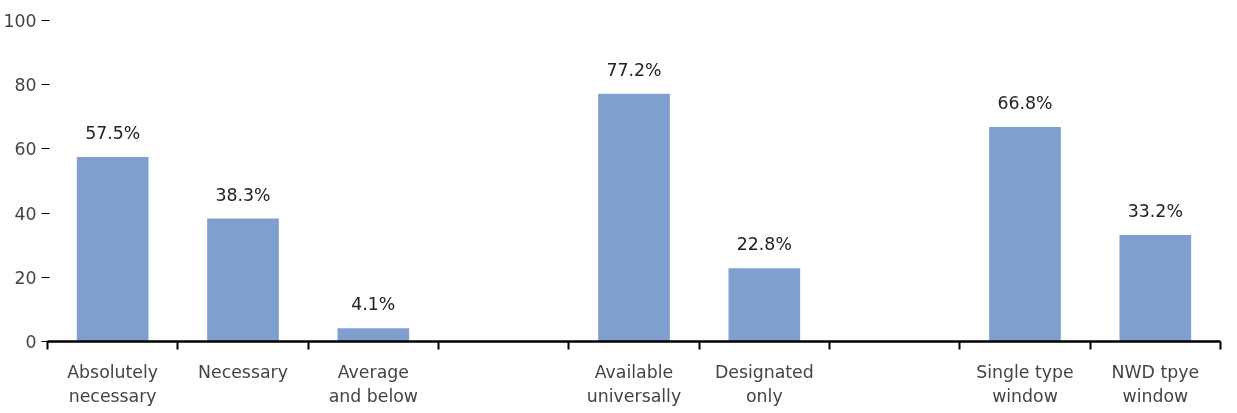  I want to click on y-tick-label: 80, so click(25, 85).